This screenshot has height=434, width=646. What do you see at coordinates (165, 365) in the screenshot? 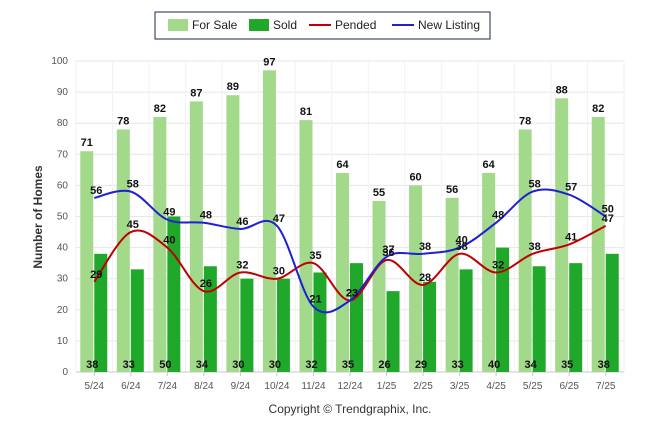
I see `label-sold: 50` at bounding box center [165, 365].